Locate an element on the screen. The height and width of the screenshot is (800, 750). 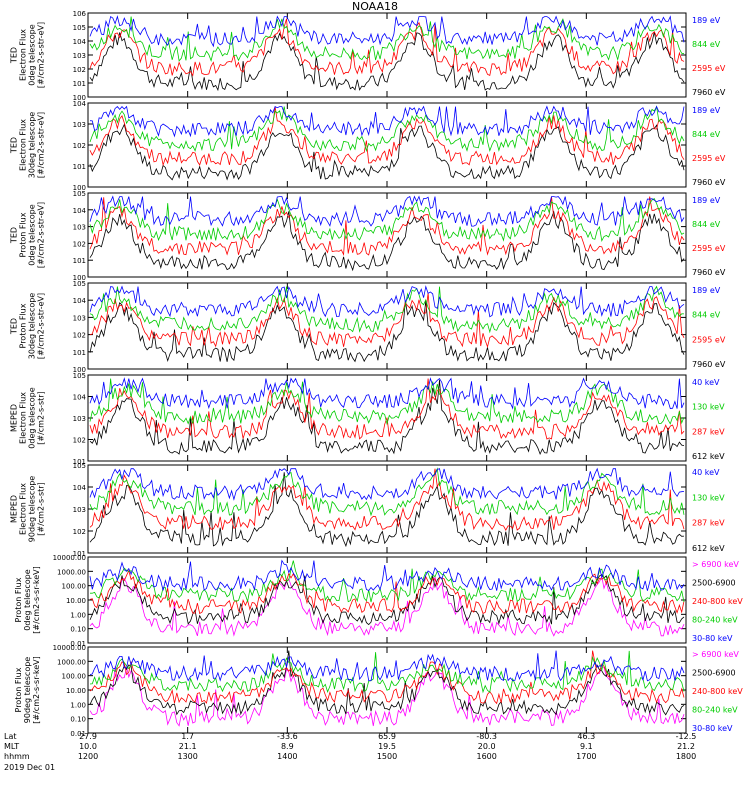
panel-7-ylabel-line: Proton Flux is located at coordinates (18, 599).